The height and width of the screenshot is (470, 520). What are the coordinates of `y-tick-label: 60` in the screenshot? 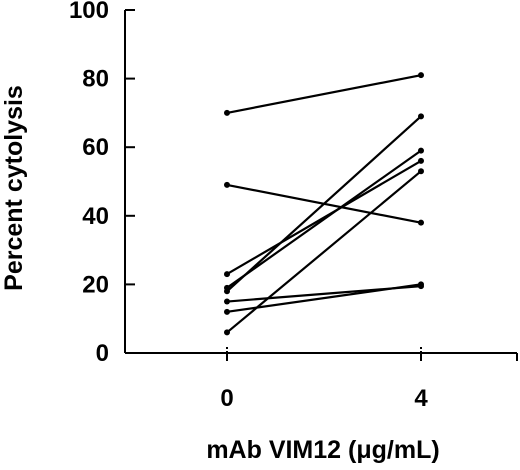 It's located at (95, 147).